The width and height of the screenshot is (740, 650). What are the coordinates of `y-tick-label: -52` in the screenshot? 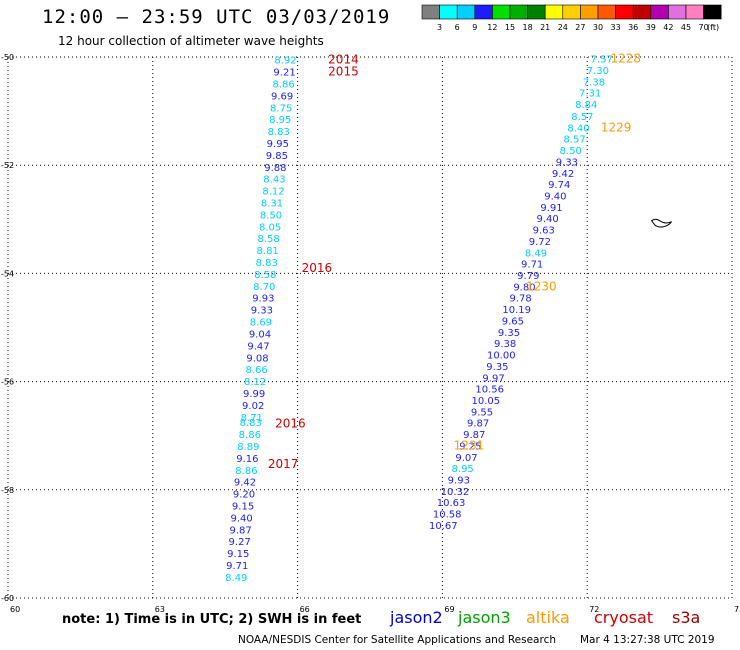 It's located at (7, 165).